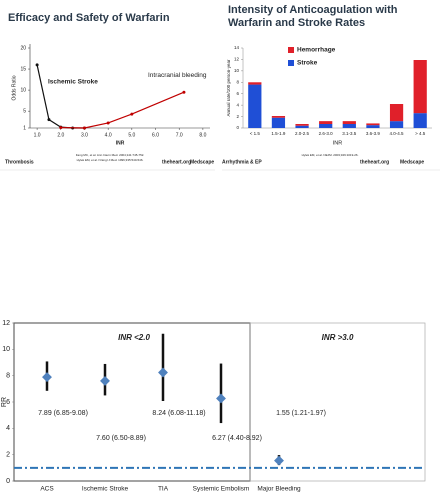 The width and height of the screenshot is (440, 494). What do you see at coordinates (134, 337) in the screenshot?
I see `annotation: INR <2.0` at bounding box center [134, 337].